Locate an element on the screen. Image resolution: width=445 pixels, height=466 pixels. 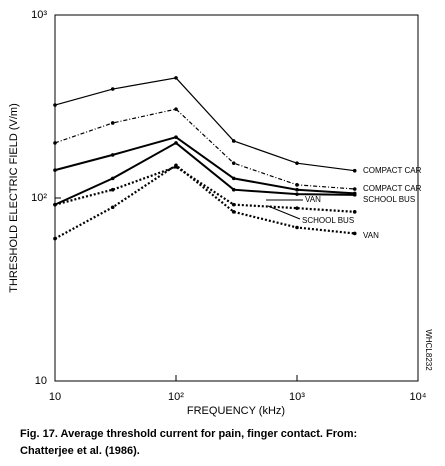
caption: Chatterjee et al. (1986). is located at coordinates (80, 451).